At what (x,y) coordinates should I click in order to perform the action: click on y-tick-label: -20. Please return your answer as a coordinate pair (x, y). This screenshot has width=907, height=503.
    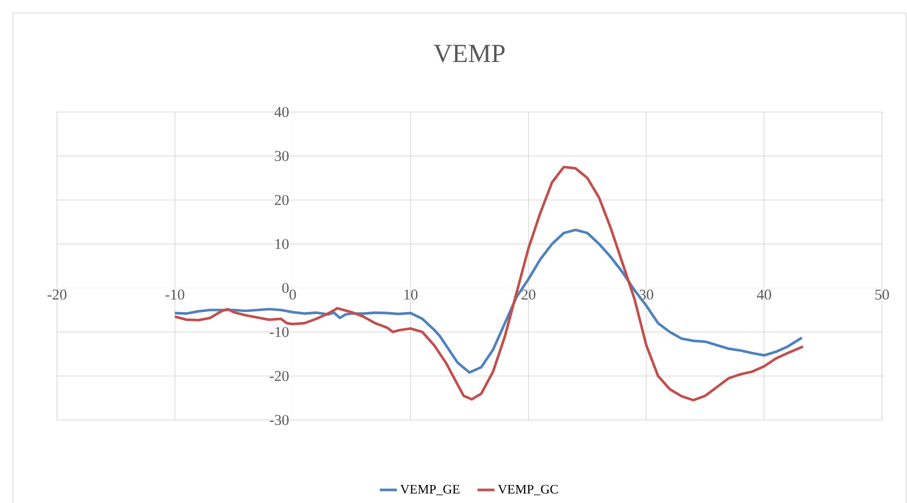
    Looking at the image, I should click on (279, 376).